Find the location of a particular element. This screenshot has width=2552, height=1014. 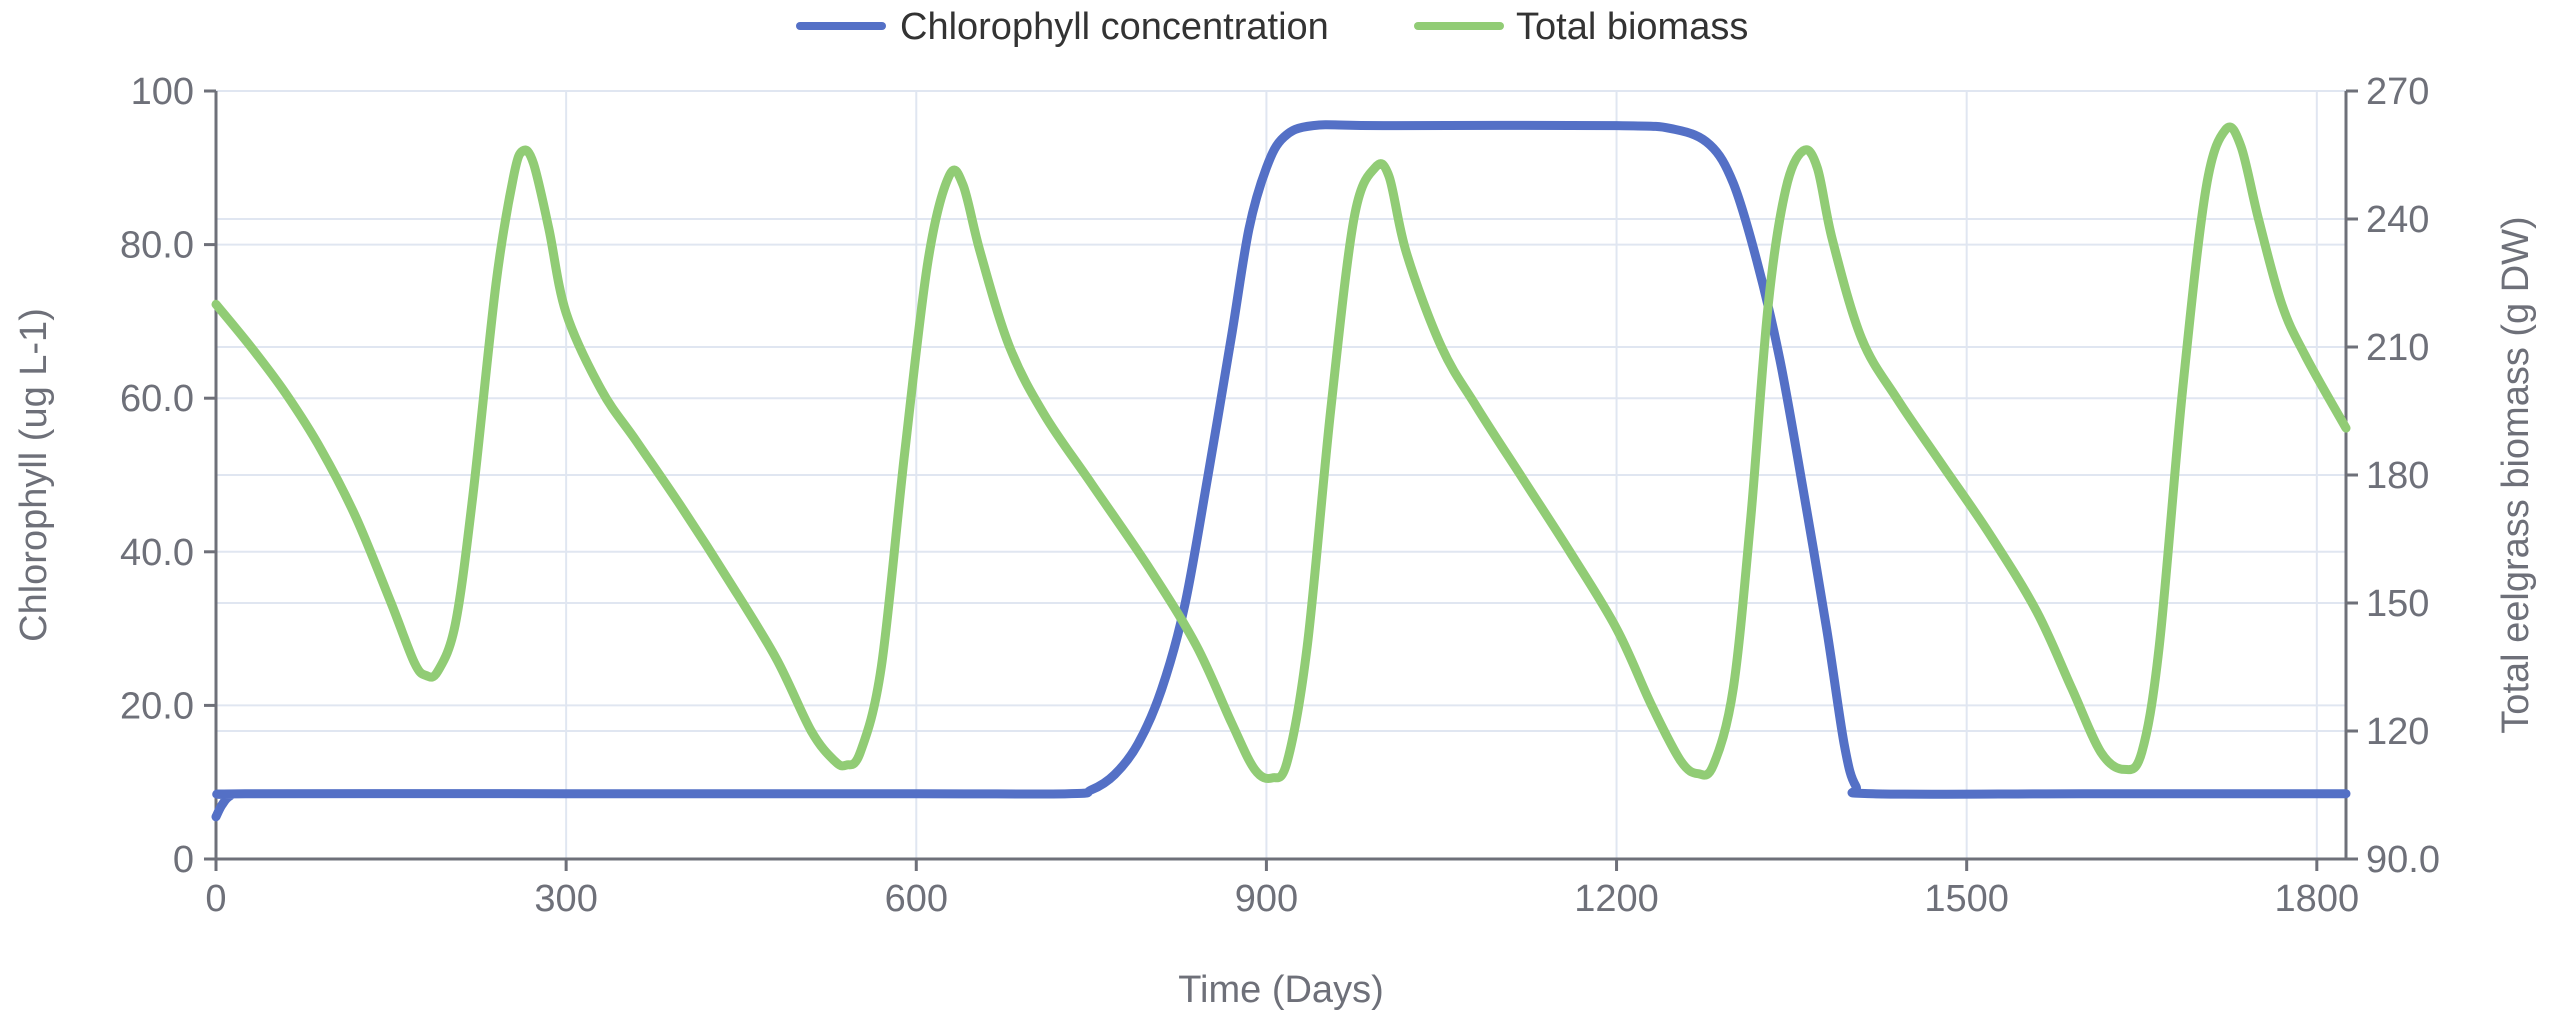

tick-label-right-3: 180 is located at coordinates (2397, 476).